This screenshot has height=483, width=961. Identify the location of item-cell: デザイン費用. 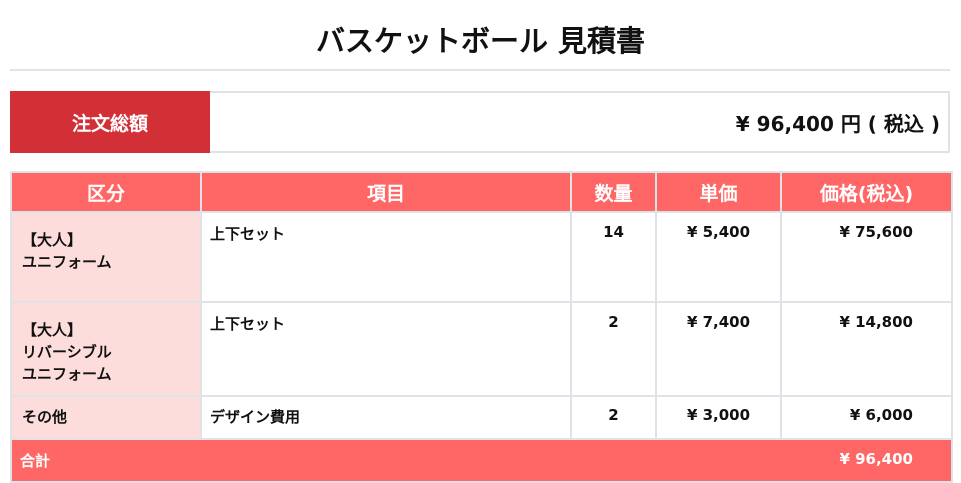
(386, 417).